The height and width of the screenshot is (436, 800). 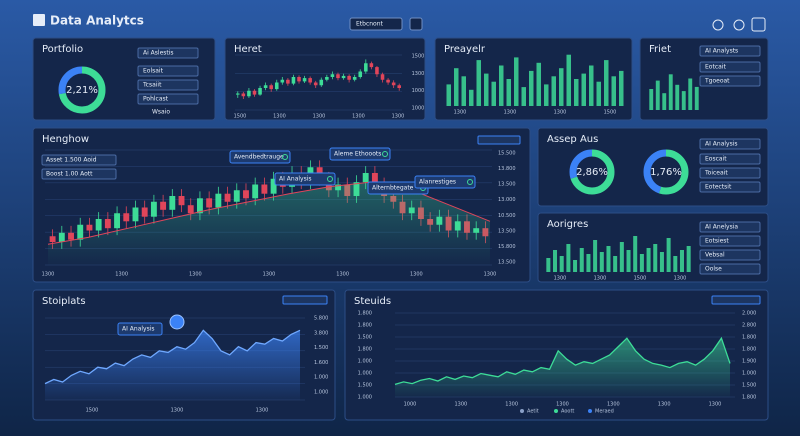 I want to click on legend-dot, so click(x=556, y=411).